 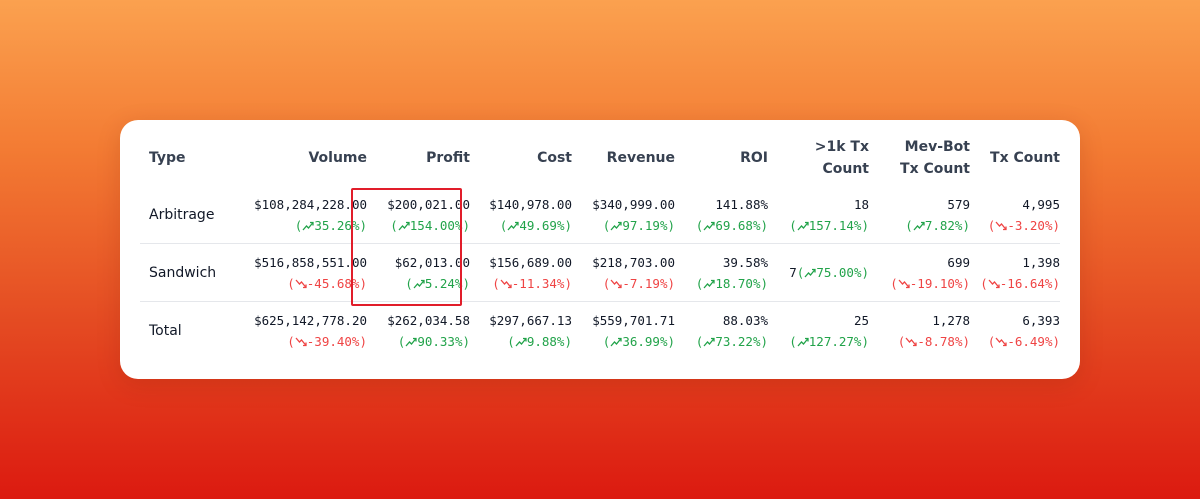 I want to click on profit-change: (154.00%), so click(x=430, y=225).